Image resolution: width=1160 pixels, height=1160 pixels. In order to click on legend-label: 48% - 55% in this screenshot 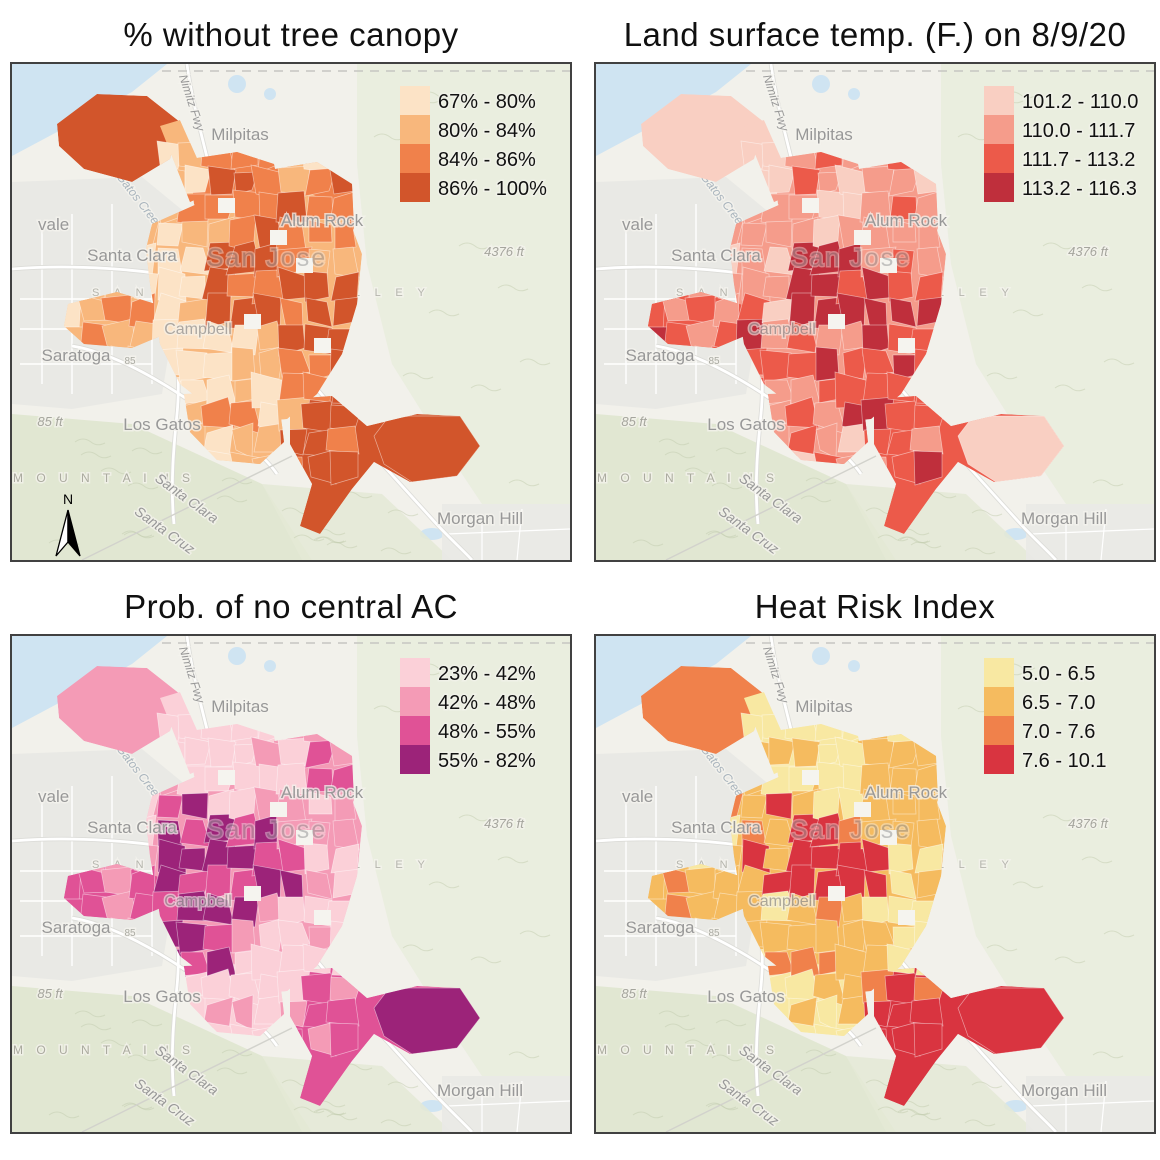, I will do `click(487, 732)`.